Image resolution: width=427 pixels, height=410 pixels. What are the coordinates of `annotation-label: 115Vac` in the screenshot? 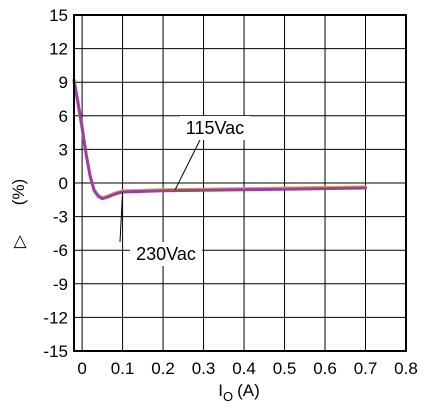 It's located at (215, 128).